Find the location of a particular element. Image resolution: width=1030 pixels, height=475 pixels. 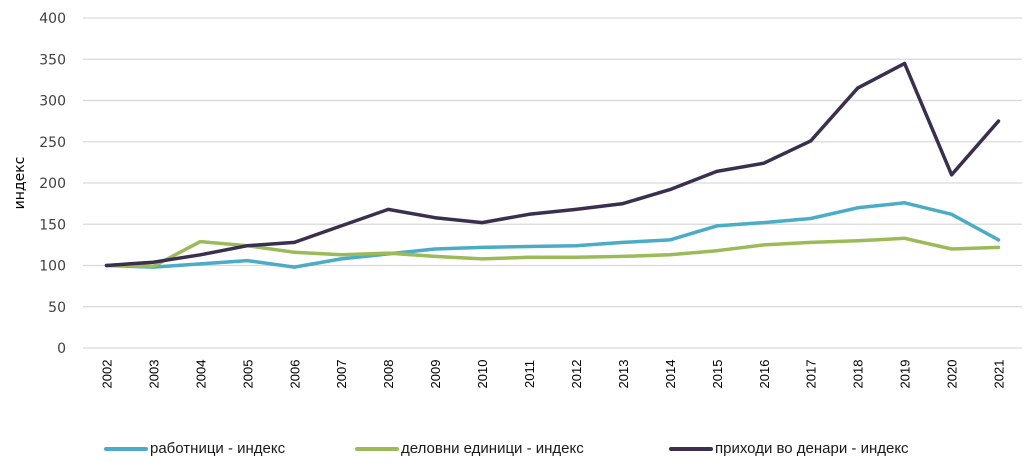

y-tick-label: 250 is located at coordinates (52, 143).